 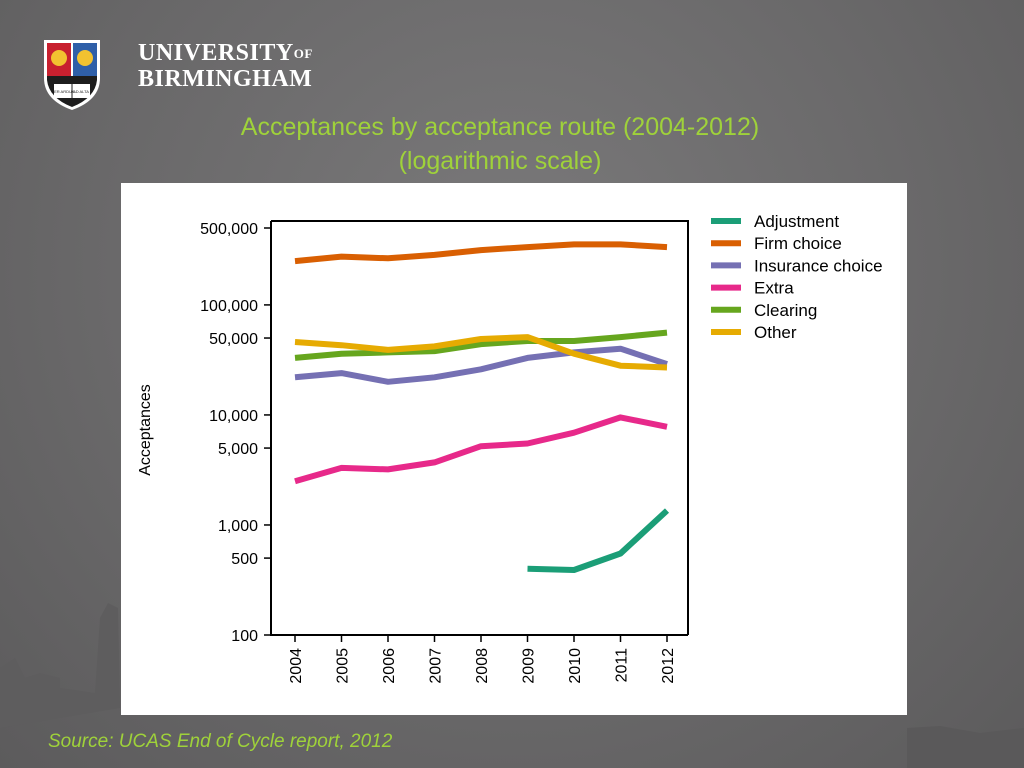 I want to click on slide-title-line2: (logarithmic scale), so click(x=500, y=161).